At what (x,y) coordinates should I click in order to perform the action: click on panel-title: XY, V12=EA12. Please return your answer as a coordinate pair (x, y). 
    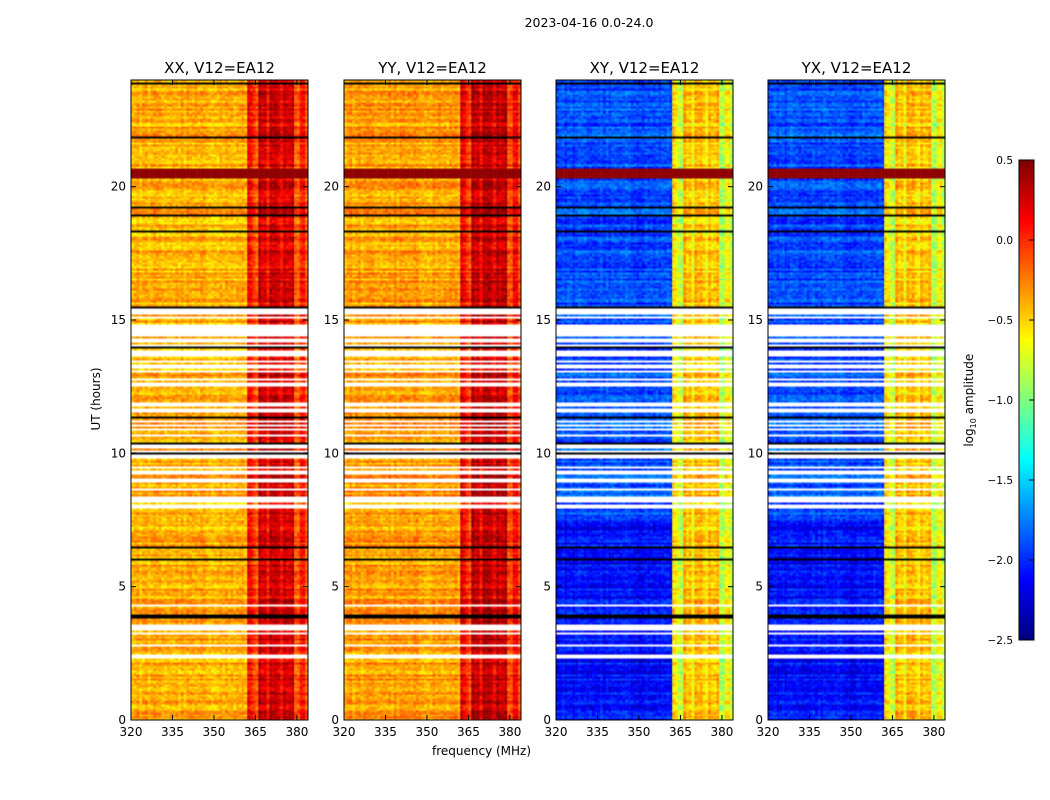
    Looking at the image, I should click on (644, 68).